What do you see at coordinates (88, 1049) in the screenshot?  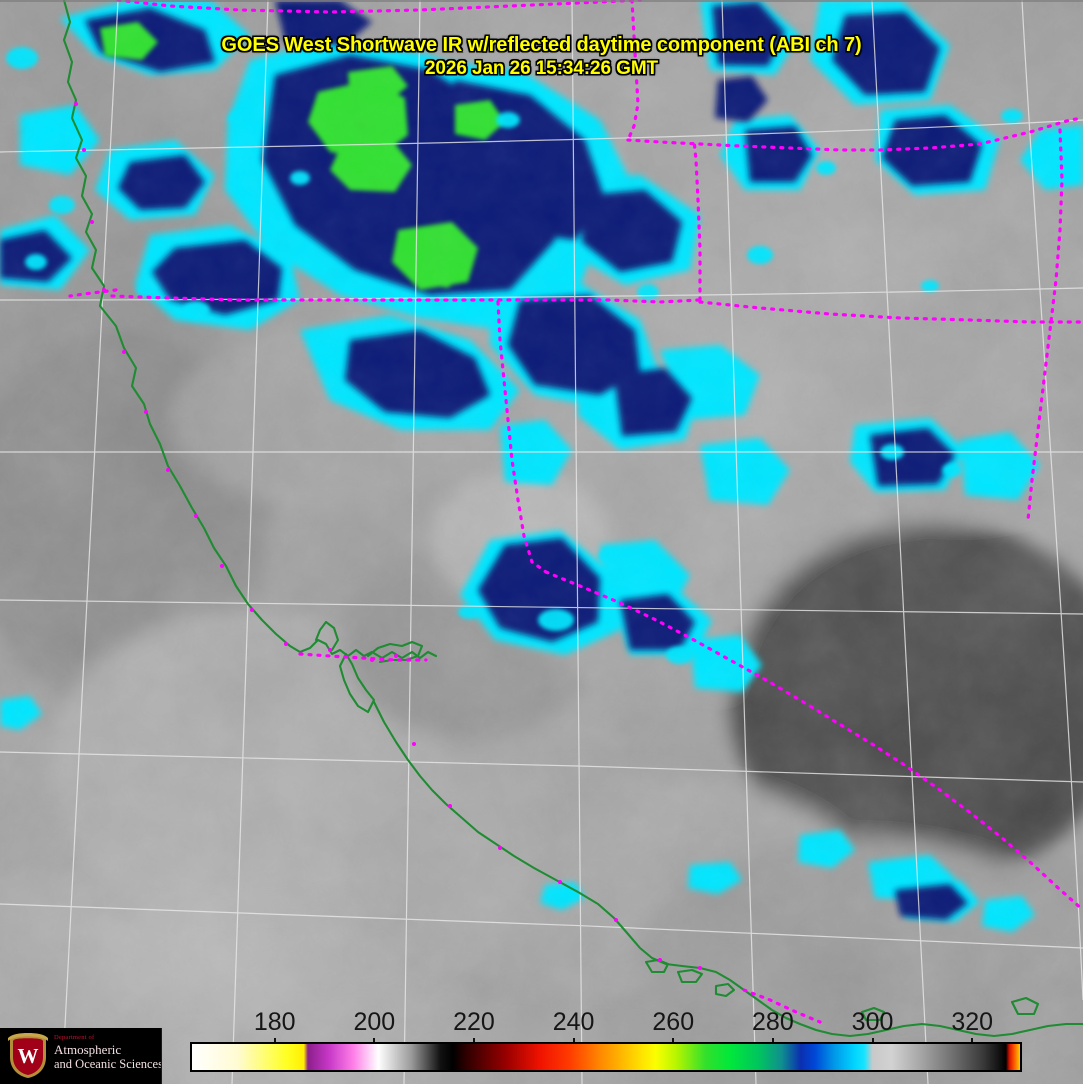 I see `logo-name-line-1: Atmospheric` at bounding box center [88, 1049].